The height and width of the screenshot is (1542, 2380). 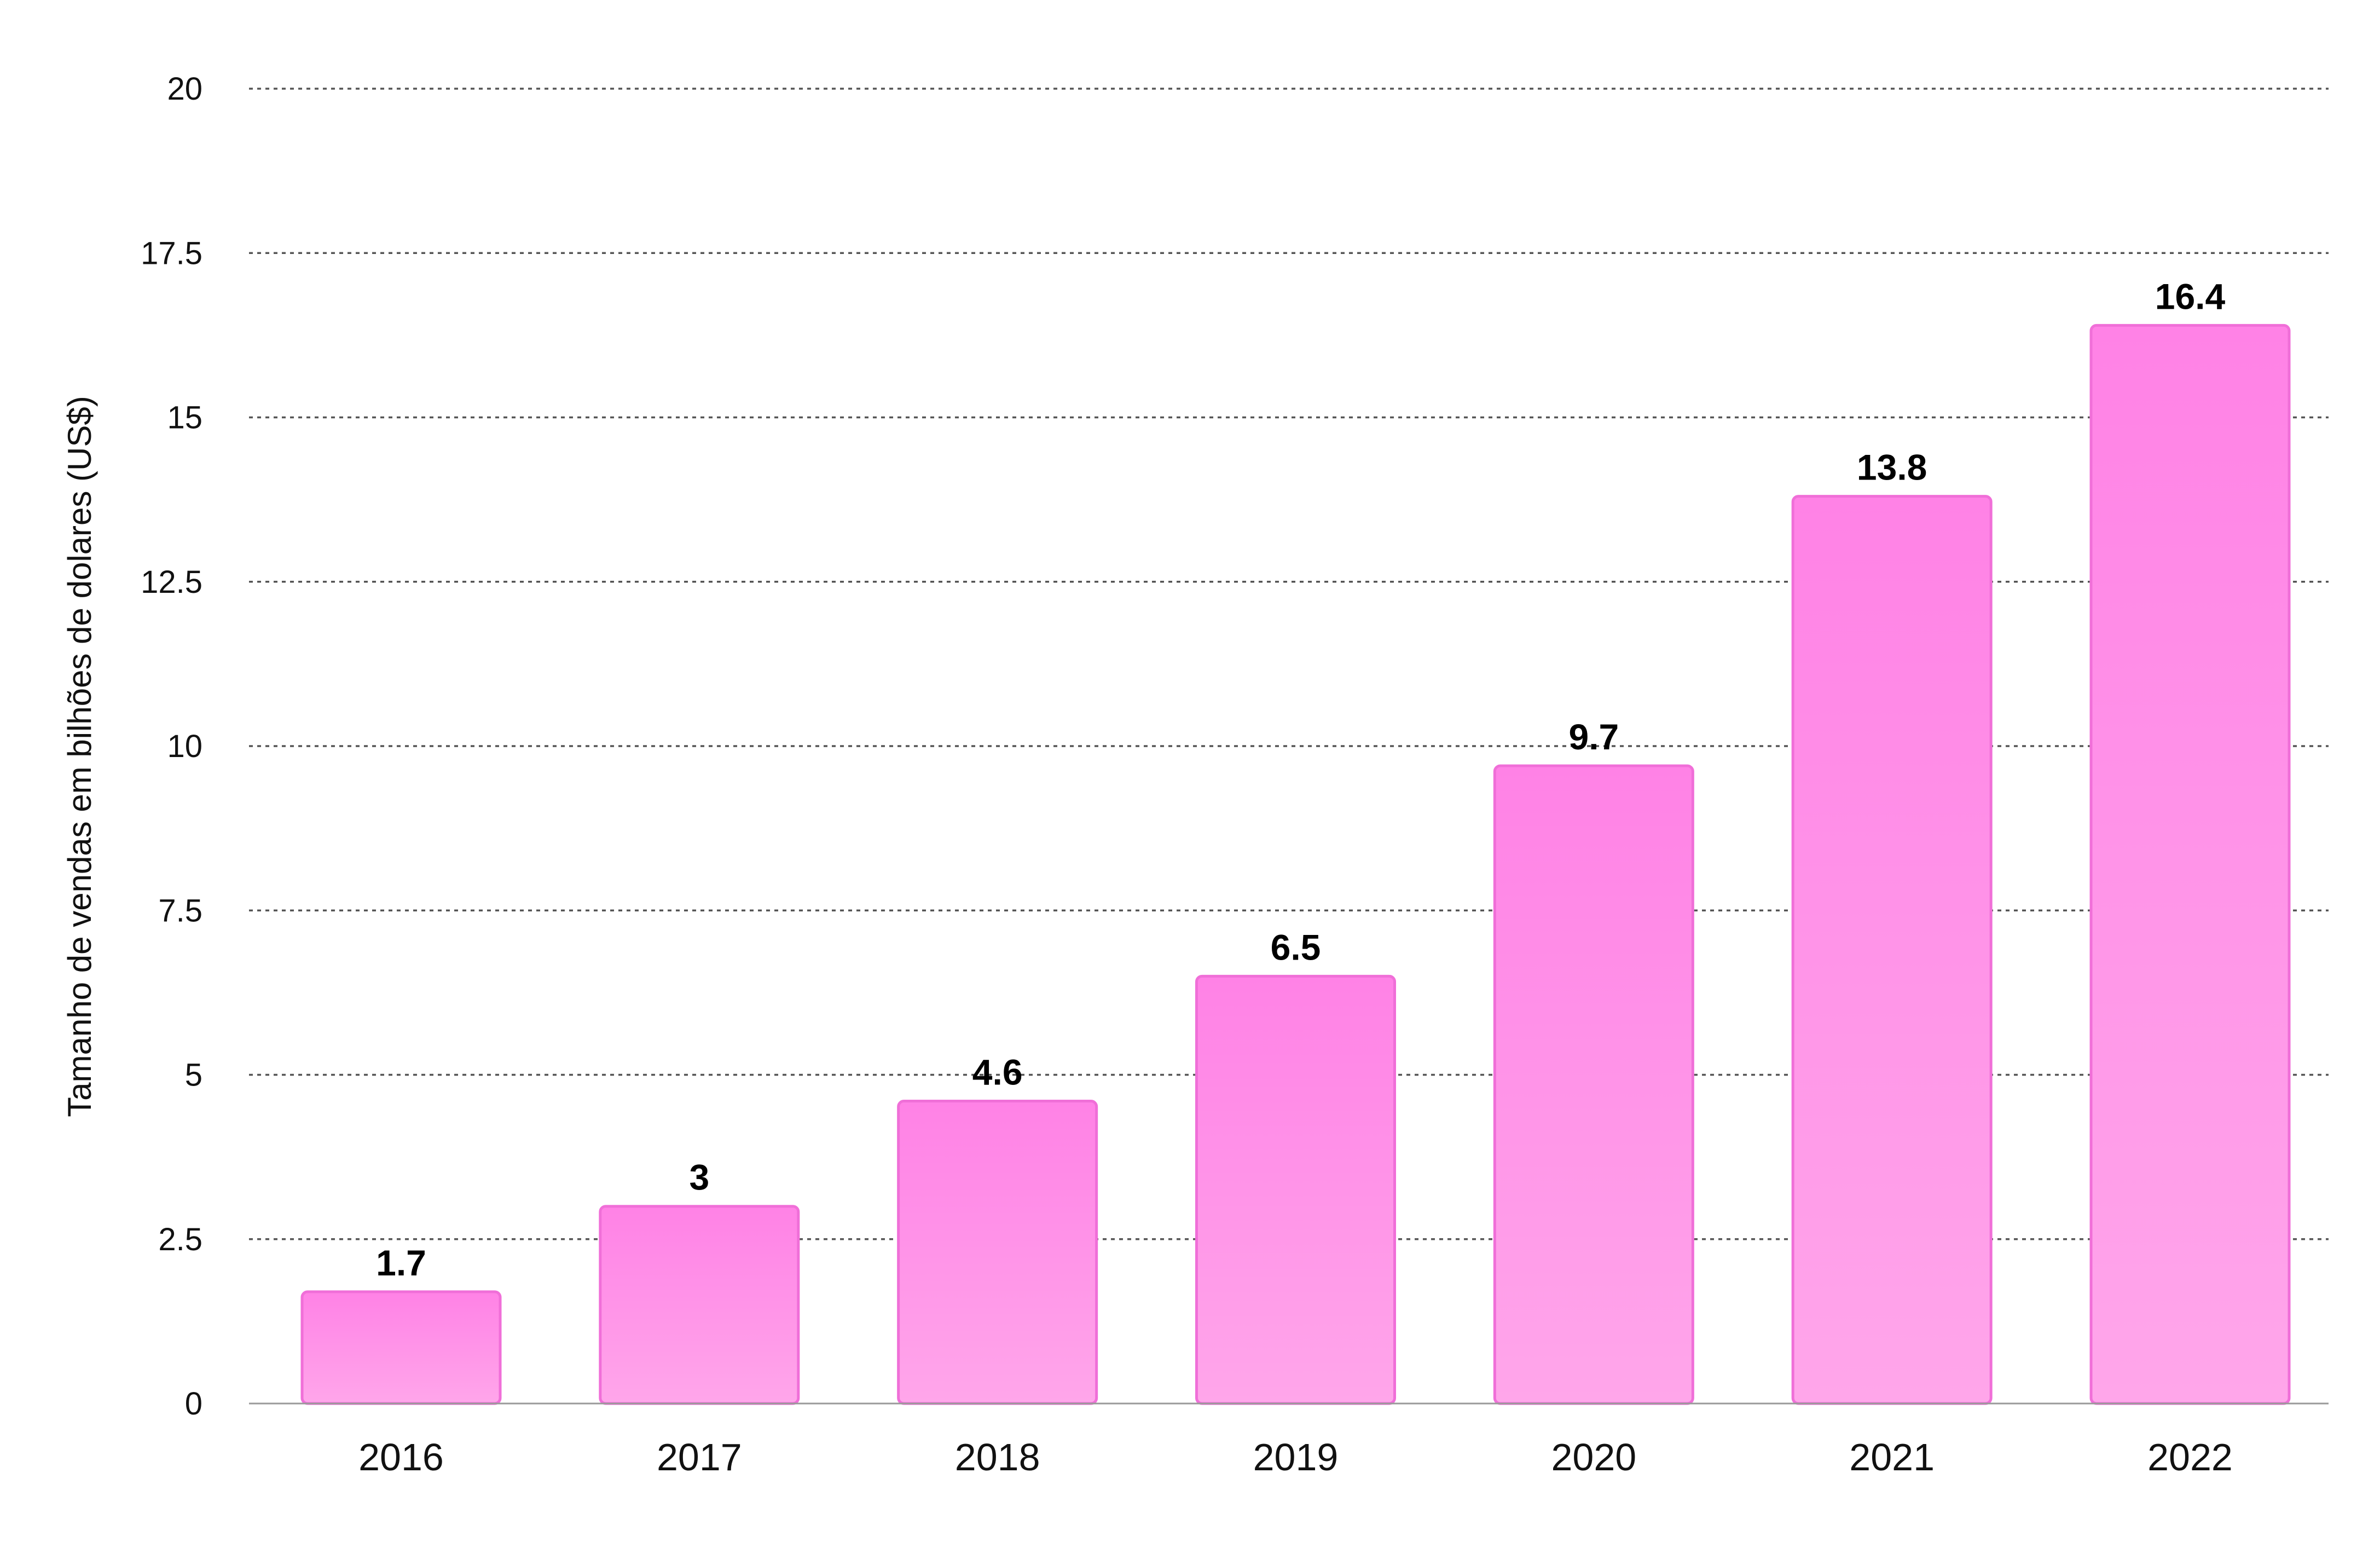 What do you see at coordinates (184, 89) in the screenshot?
I see `y-tick-label: 20` at bounding box center [184, 89].